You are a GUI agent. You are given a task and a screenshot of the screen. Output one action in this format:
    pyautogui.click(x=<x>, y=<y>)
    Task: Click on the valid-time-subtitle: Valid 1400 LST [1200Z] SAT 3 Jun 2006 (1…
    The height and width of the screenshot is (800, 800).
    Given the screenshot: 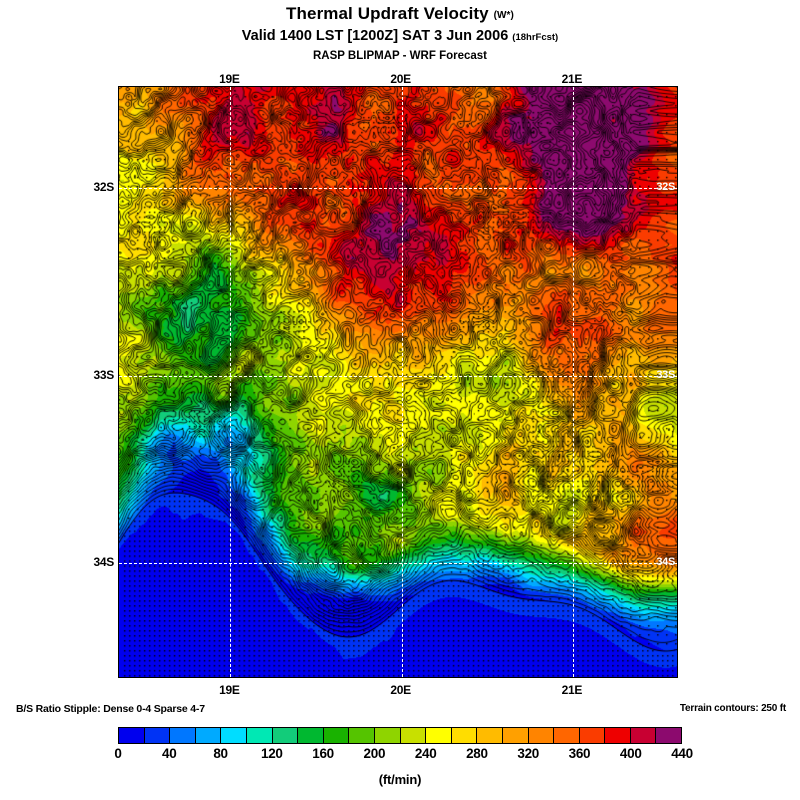 What is the action you would take?
    pyautogui.click(x=400, y=37)
    